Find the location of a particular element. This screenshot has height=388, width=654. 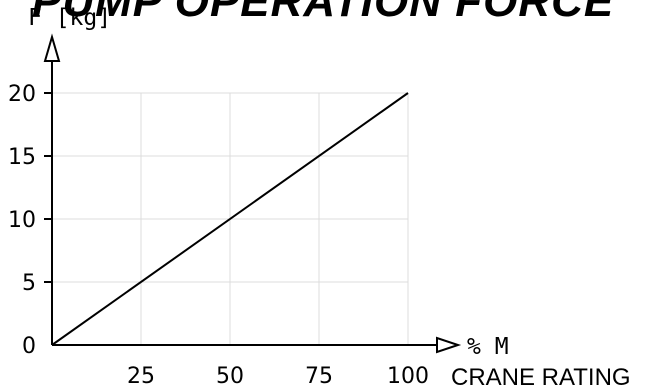

x-axis-arrow-icon is located at coordinates (449, 345).